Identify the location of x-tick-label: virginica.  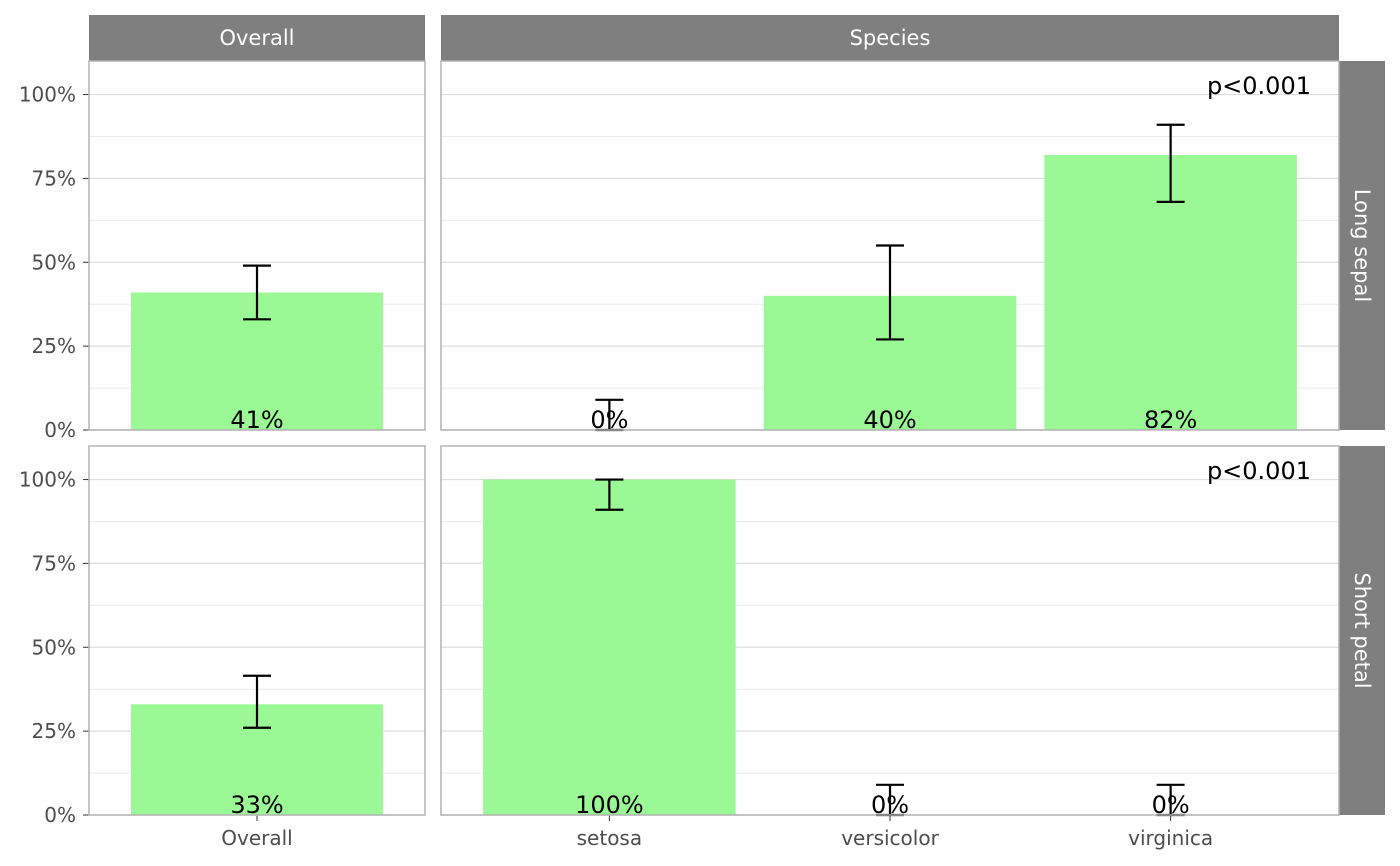
(1170, 838).